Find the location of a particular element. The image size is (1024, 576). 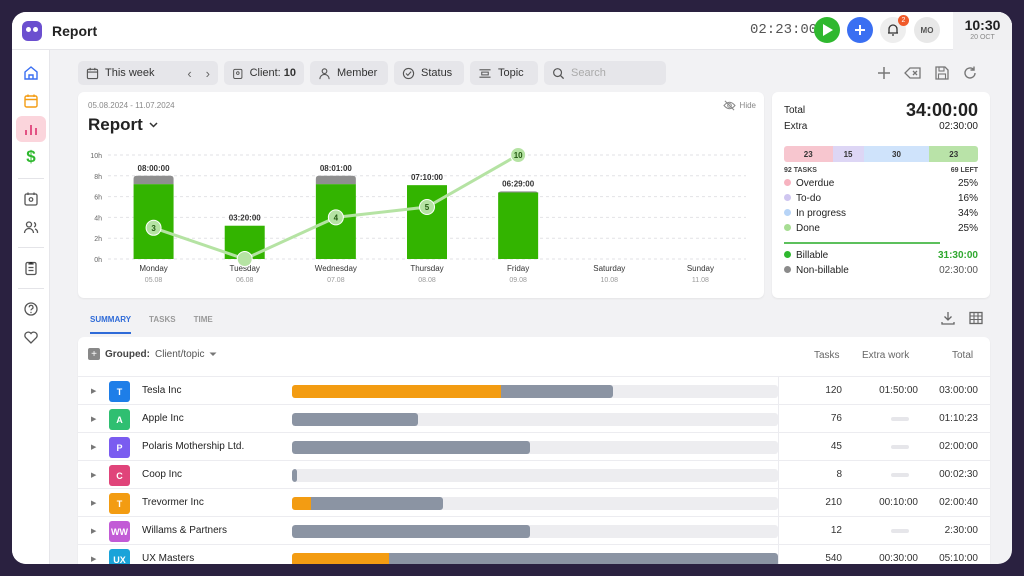

hide-button: Hide is located at coordinates (739, 105).